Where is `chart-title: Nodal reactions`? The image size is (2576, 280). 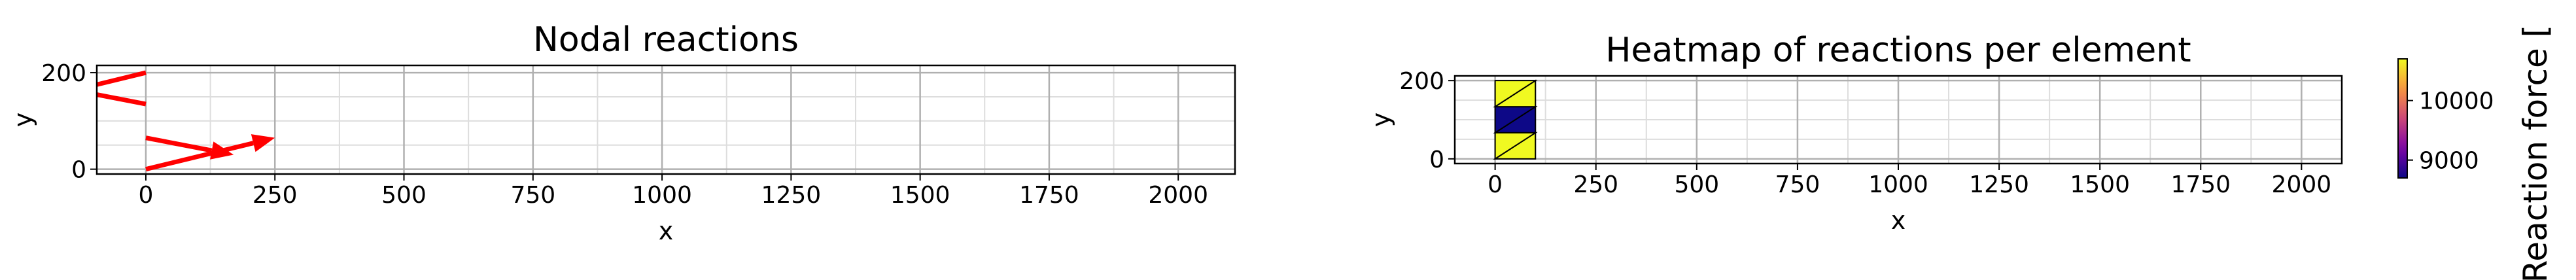
chart-title: Nodal reactions is located at coordinates (666, 40).